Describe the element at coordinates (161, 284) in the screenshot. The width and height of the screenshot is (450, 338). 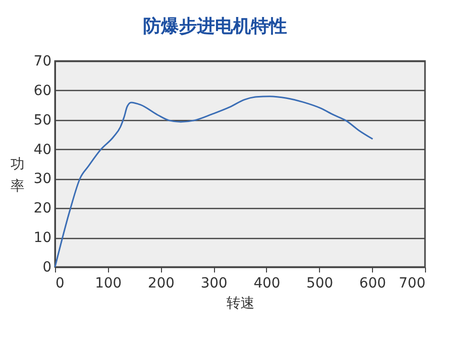
I see `x-tick-label: 200` at that location.